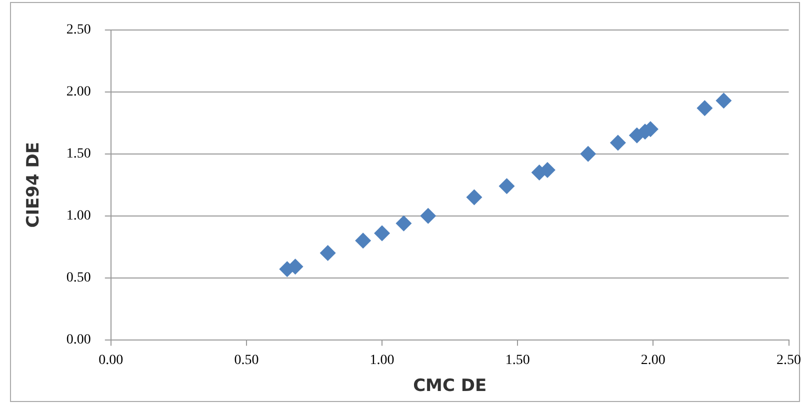  What do you see at coordinates (450, 386) in the screenshot?
I see `x-axis-title: CMC DE` at bounding box center [450, 386].